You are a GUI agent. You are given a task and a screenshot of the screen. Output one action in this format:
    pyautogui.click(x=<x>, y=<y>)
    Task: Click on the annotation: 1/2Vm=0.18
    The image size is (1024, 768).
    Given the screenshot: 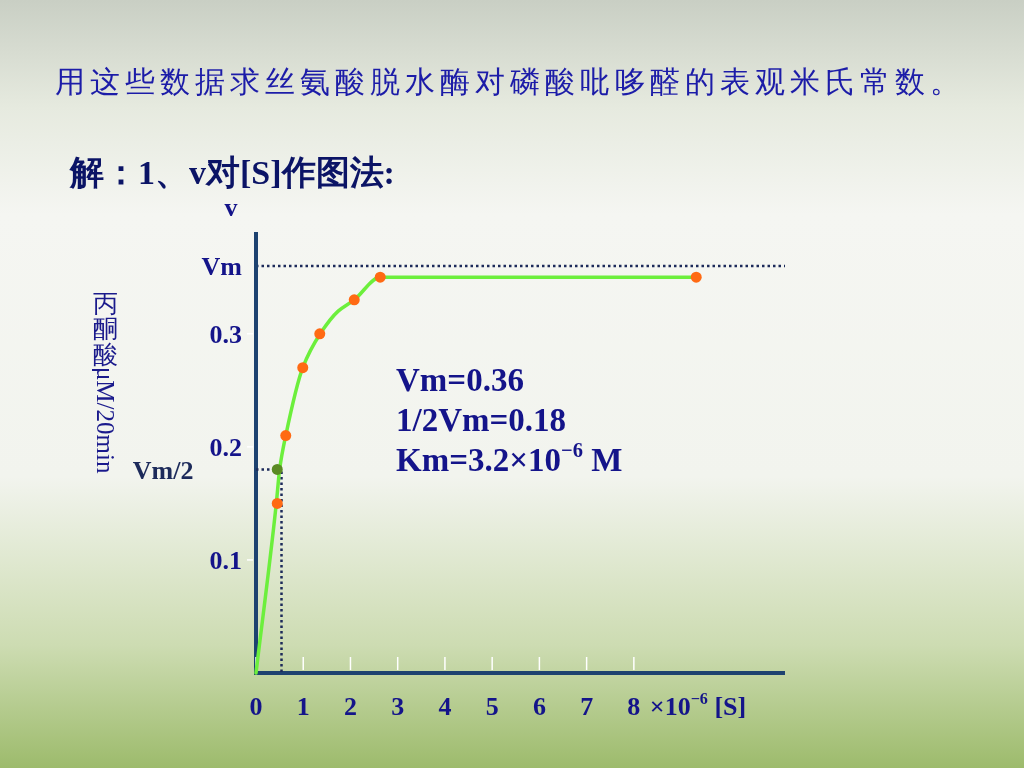 What is the action you would take?
    pyautogui.click(x=481, y=420)
    